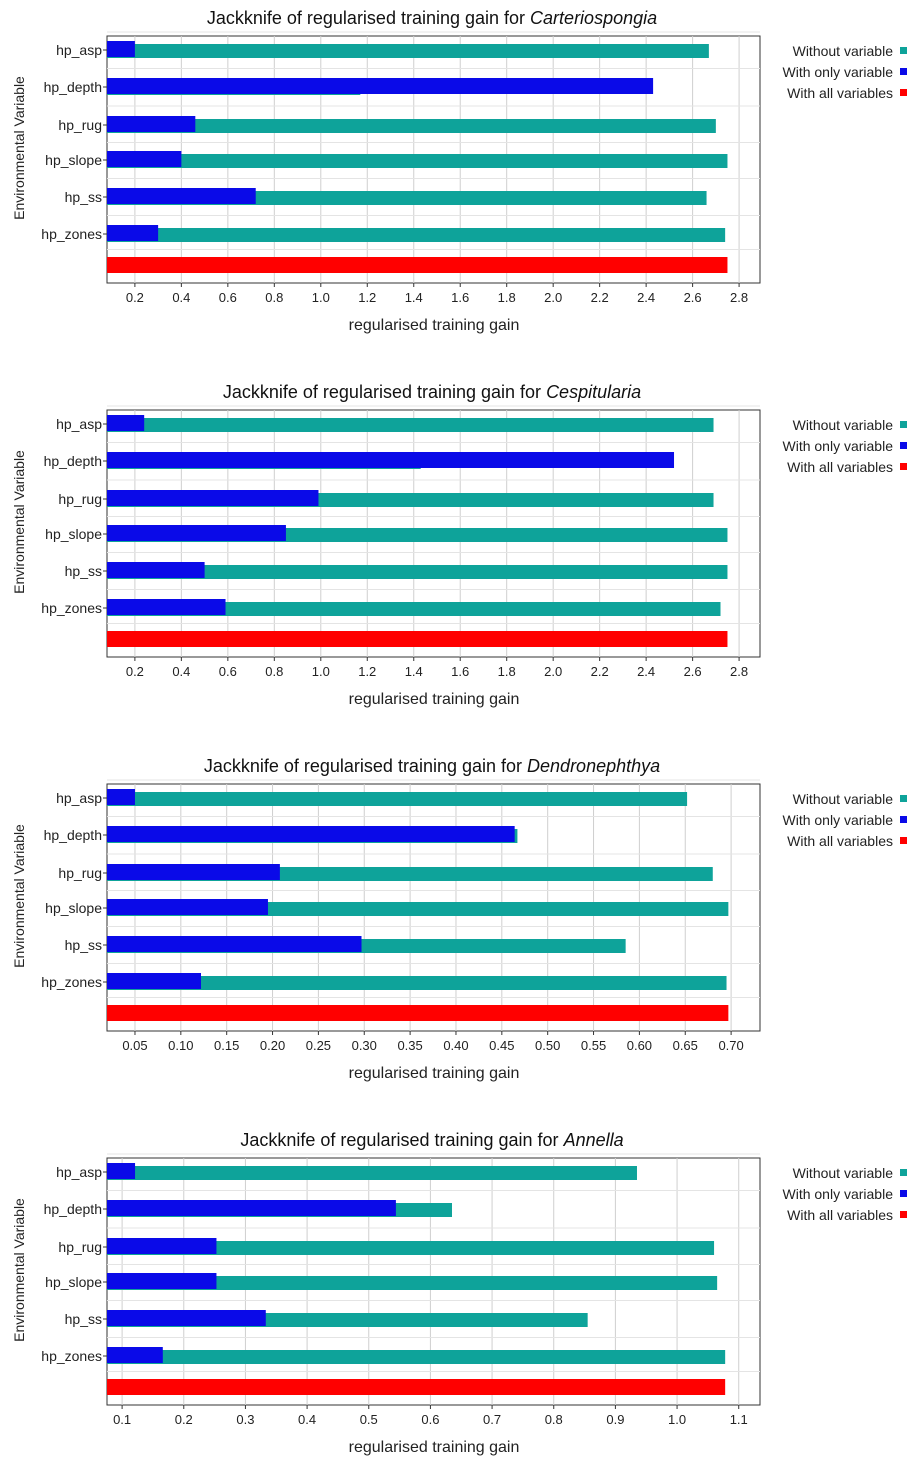  What do you see at coordinates (730, 1045) in the screenshot?
I see `x-tick-label: 0.70` at bounding box center [730, 1045].